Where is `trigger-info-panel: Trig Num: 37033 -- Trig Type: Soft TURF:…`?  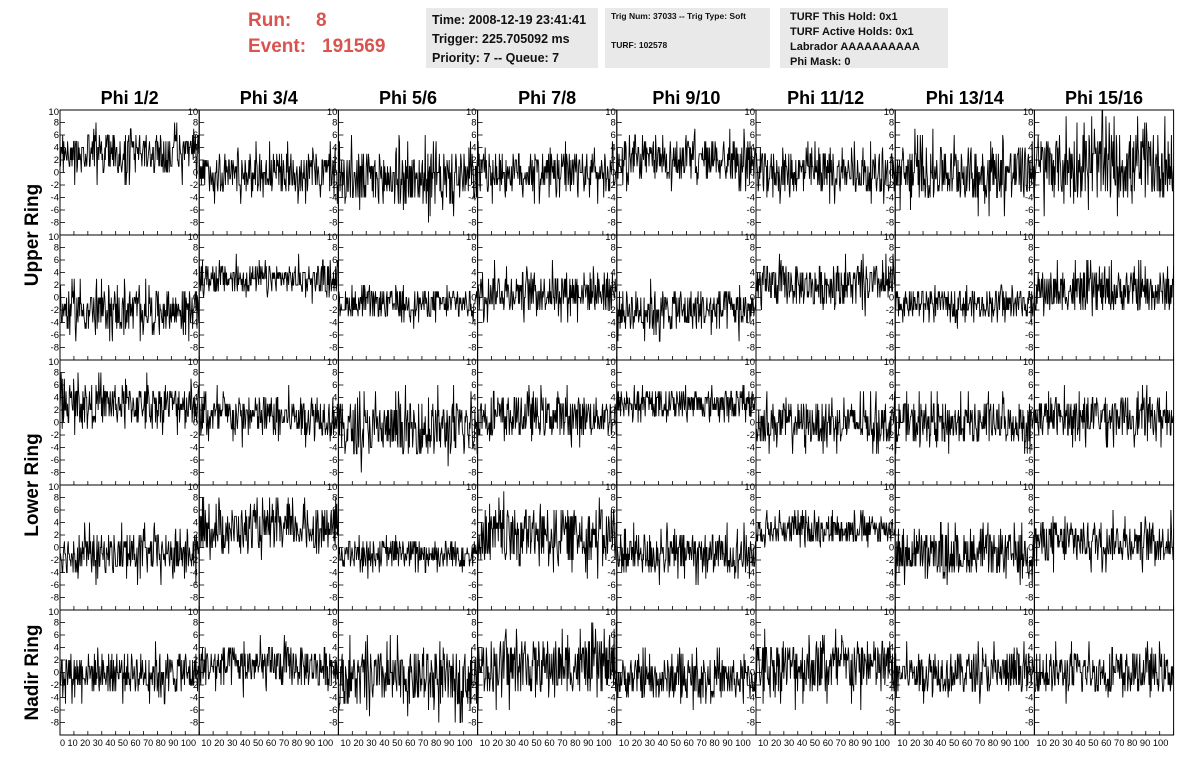
trigger-info-panel: Trig Num: 37033 -- Trig Type: Soft TURF:… is located at coordinates (687, 38).